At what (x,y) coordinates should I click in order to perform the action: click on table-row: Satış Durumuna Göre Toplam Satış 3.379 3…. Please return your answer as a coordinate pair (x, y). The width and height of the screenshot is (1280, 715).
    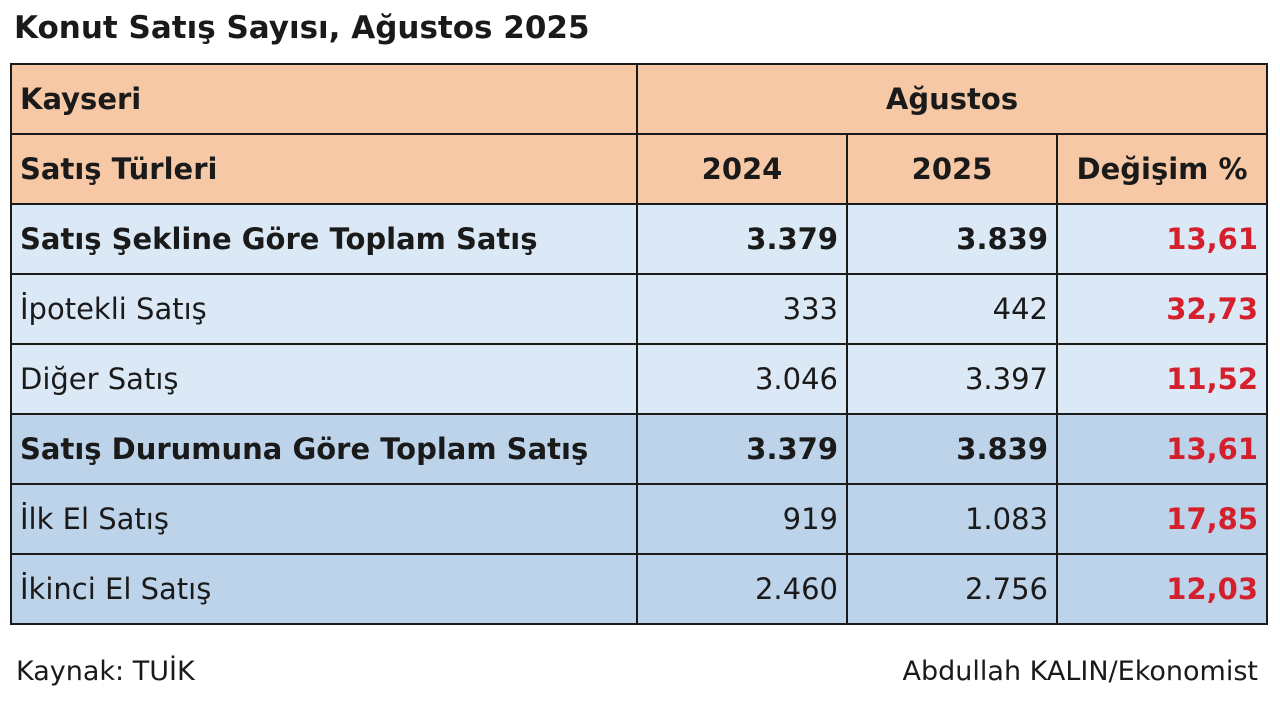
    Looking at the image, I should click on (639, 449).